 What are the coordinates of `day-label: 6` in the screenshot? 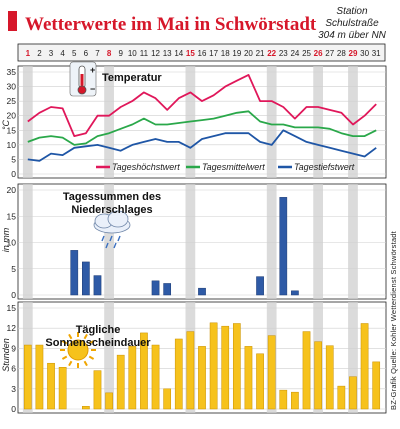 It's located at (86, 53).